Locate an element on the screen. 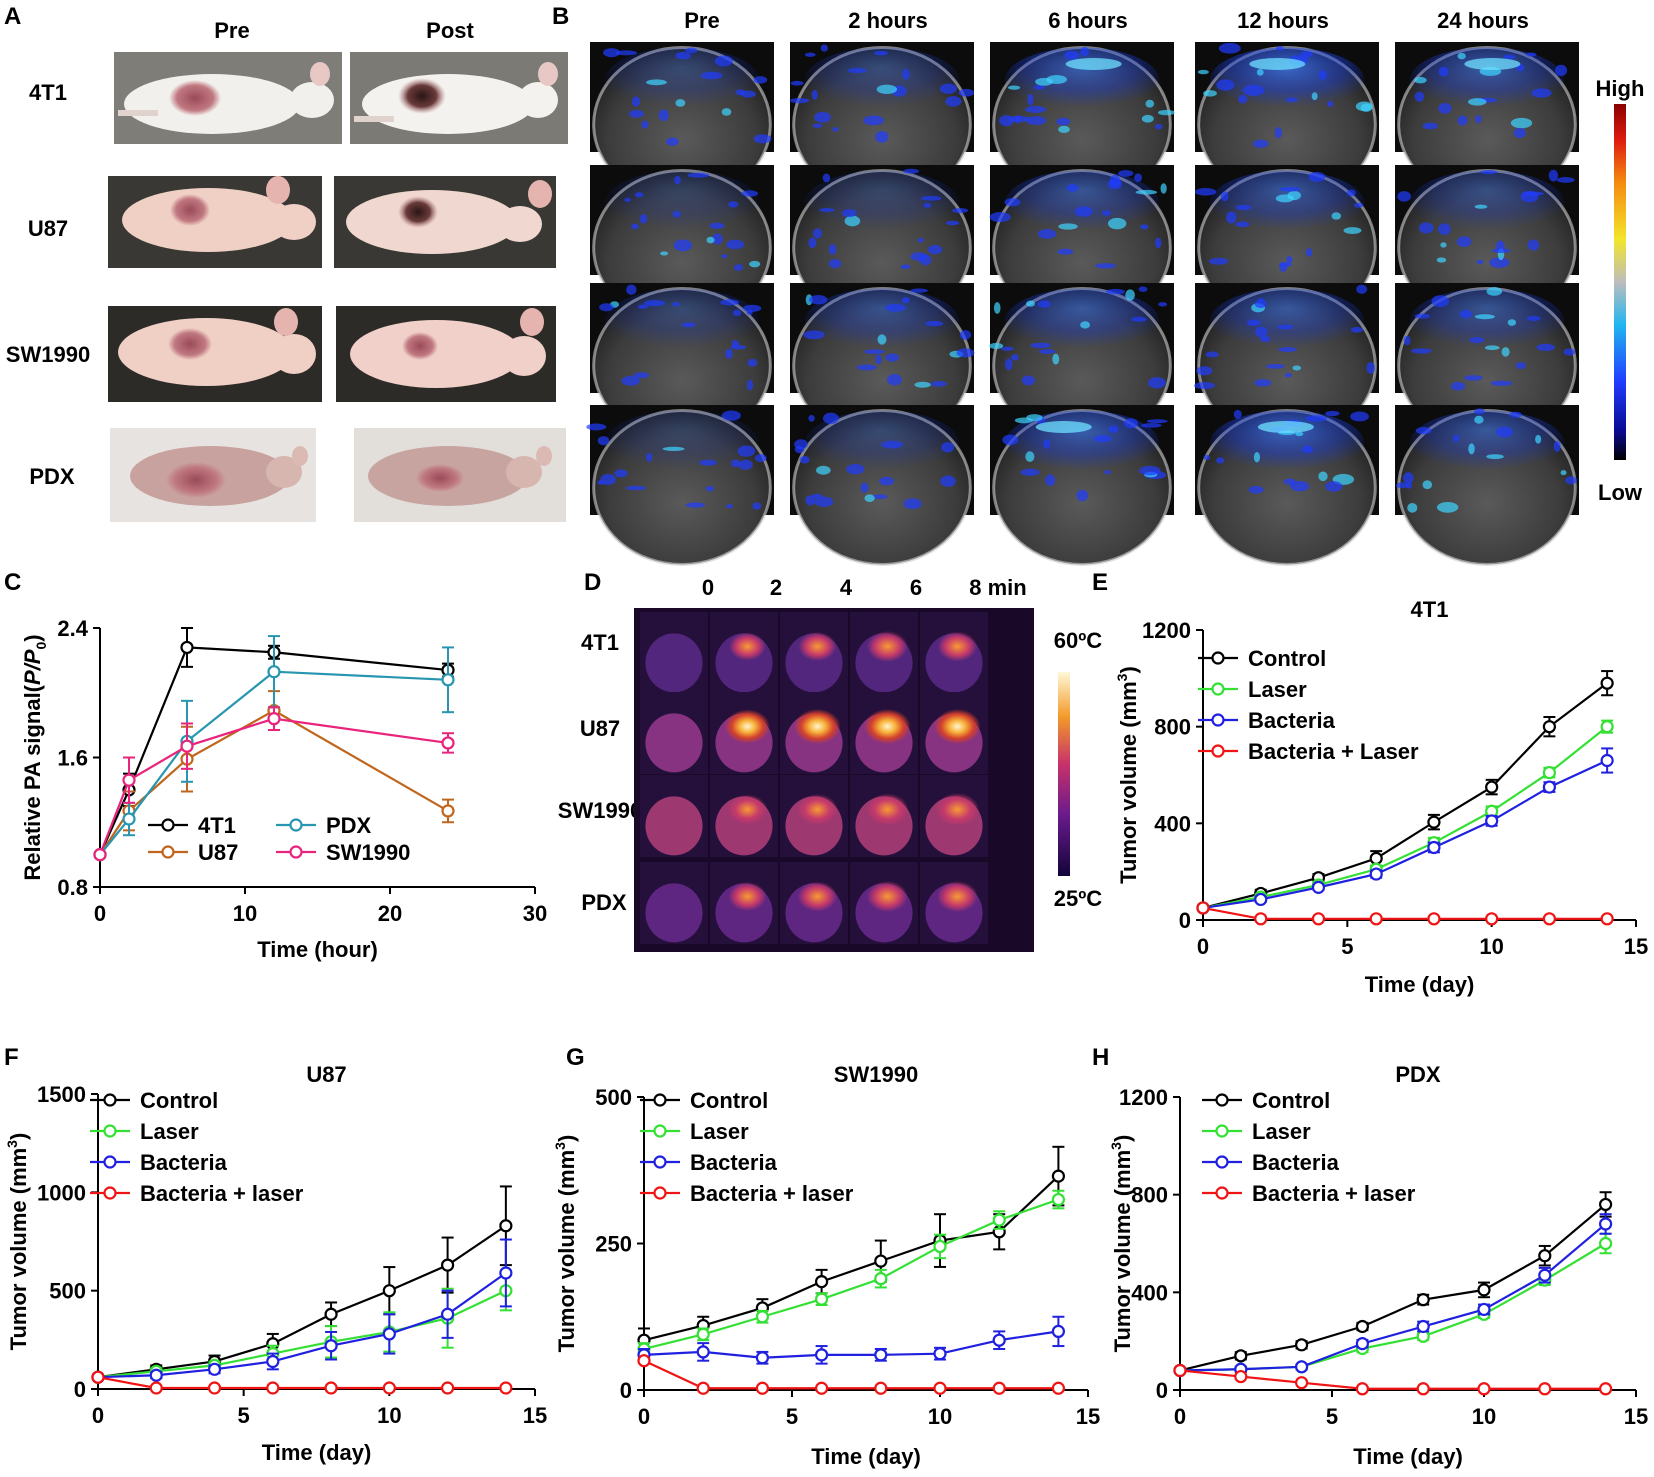 The height and width of the screenshot is (1477, 1654). panel-b-col-label: 2 hours is located at coordinates (887, 20).